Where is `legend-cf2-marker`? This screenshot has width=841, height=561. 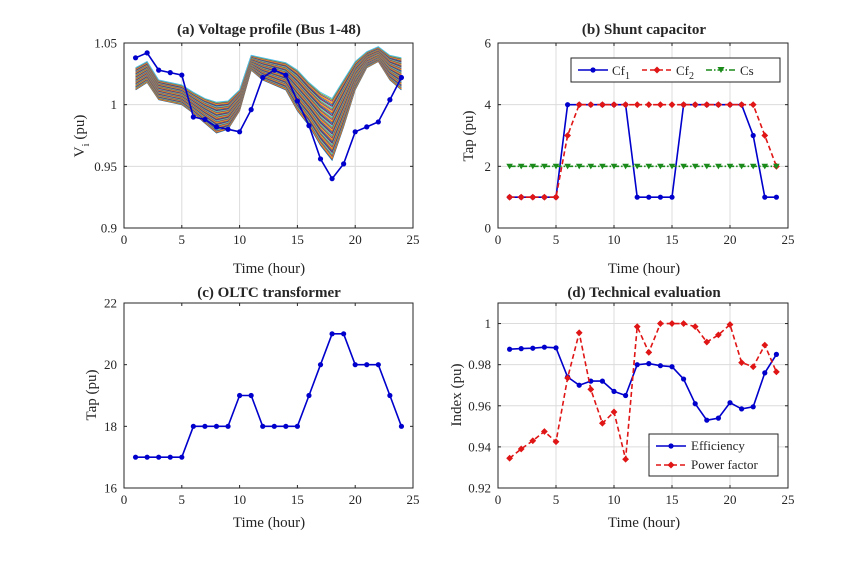 legend-cf2-marker is located at coordinates (657, 70).